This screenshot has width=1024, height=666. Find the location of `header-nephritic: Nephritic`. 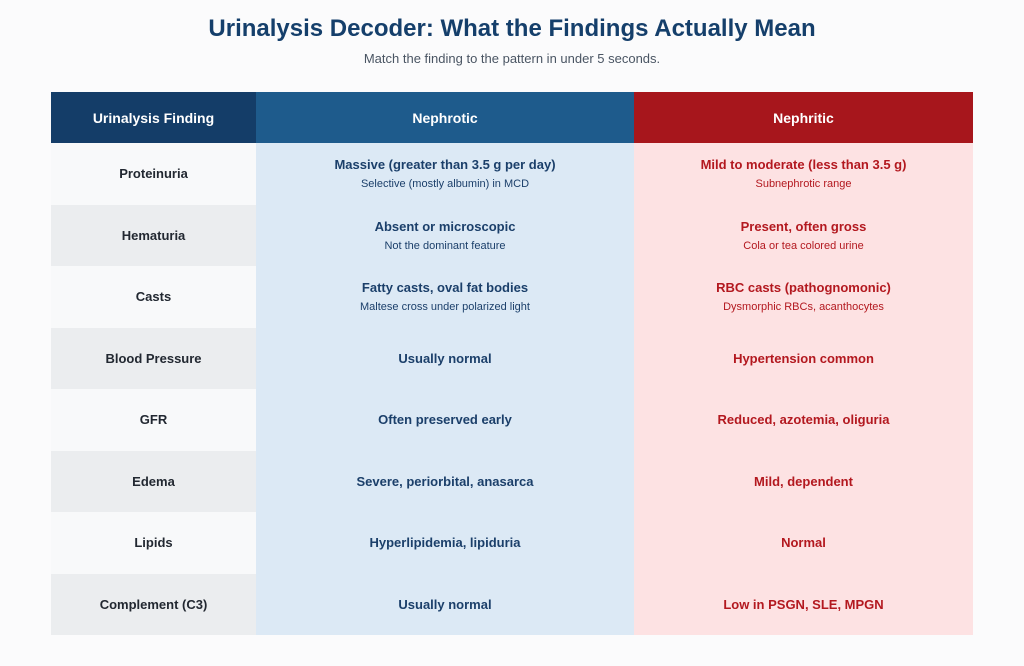

header-nephritic: Nephritic is located at coordinates (803, 117).